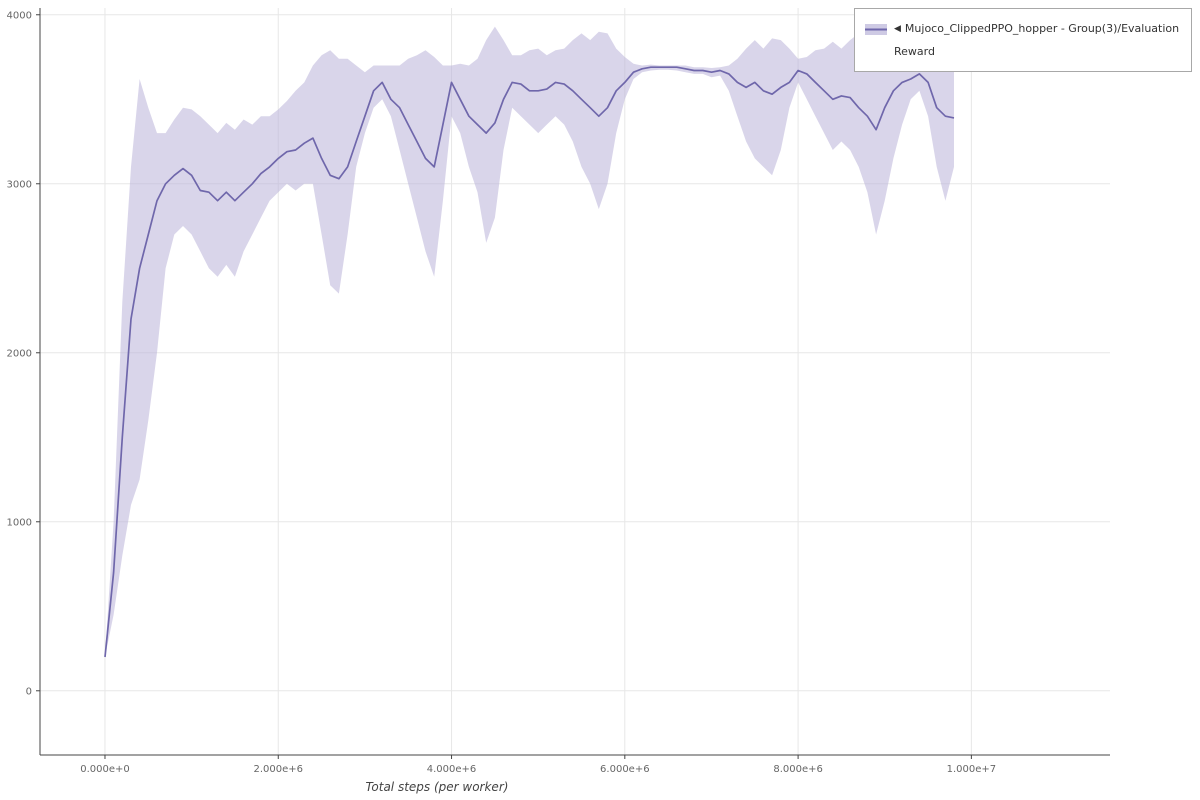 Image resolution: width=1200 pixels, height=800 pixels. What do you see at coordinates (19, 184) in the screenshot?
I see `y-tick-label: 3000` at bounding box center [19, 184].